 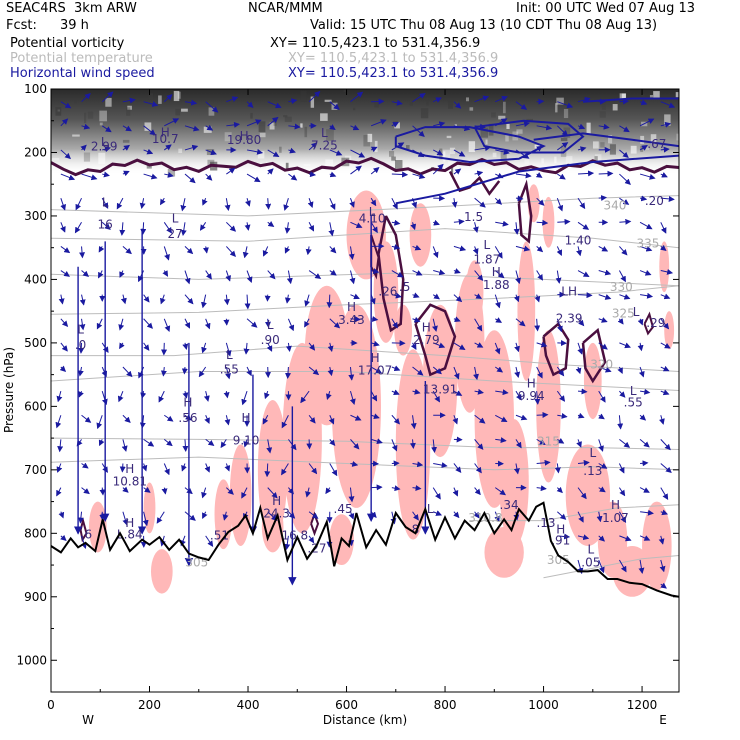 What do you see at coordinates (81, 58) in the screenshot?
I see `field-theta-name: Potential temperature` at bounding box center [81, 58].